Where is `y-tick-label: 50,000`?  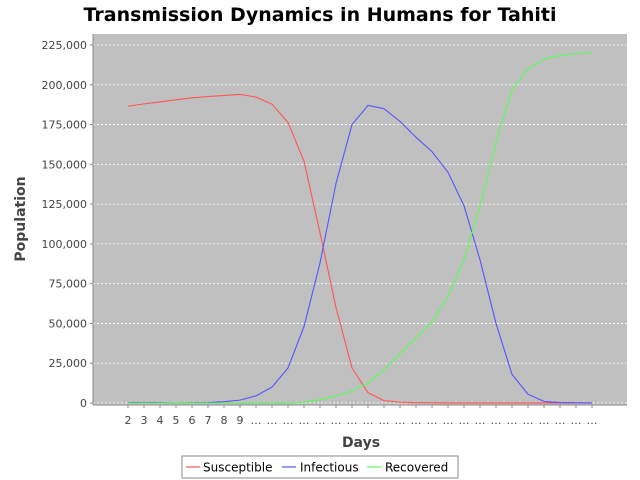
y-tick-label: 50,000 is located at coordinates (68, 323).